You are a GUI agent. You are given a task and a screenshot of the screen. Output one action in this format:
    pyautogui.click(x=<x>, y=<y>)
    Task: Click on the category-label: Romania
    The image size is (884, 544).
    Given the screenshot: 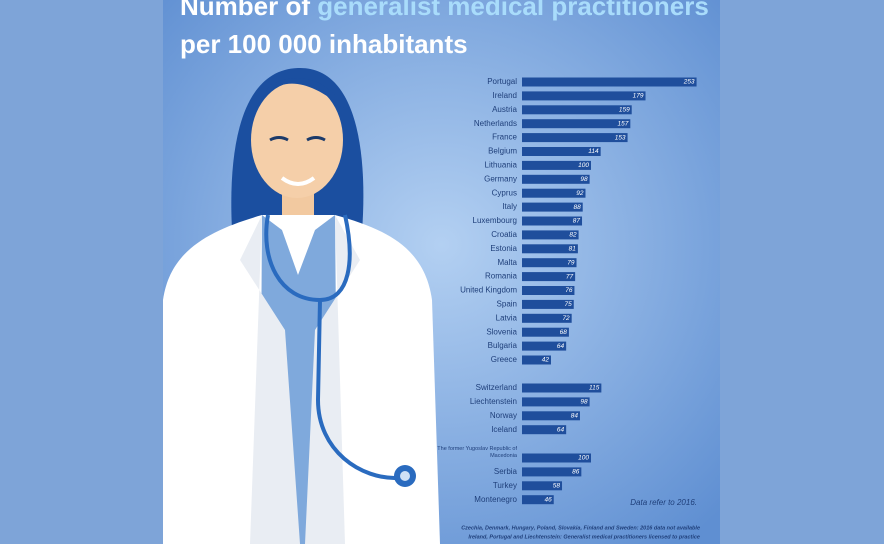 What is the action you would take?
    pyautogui.click(x=501, y=276)
    